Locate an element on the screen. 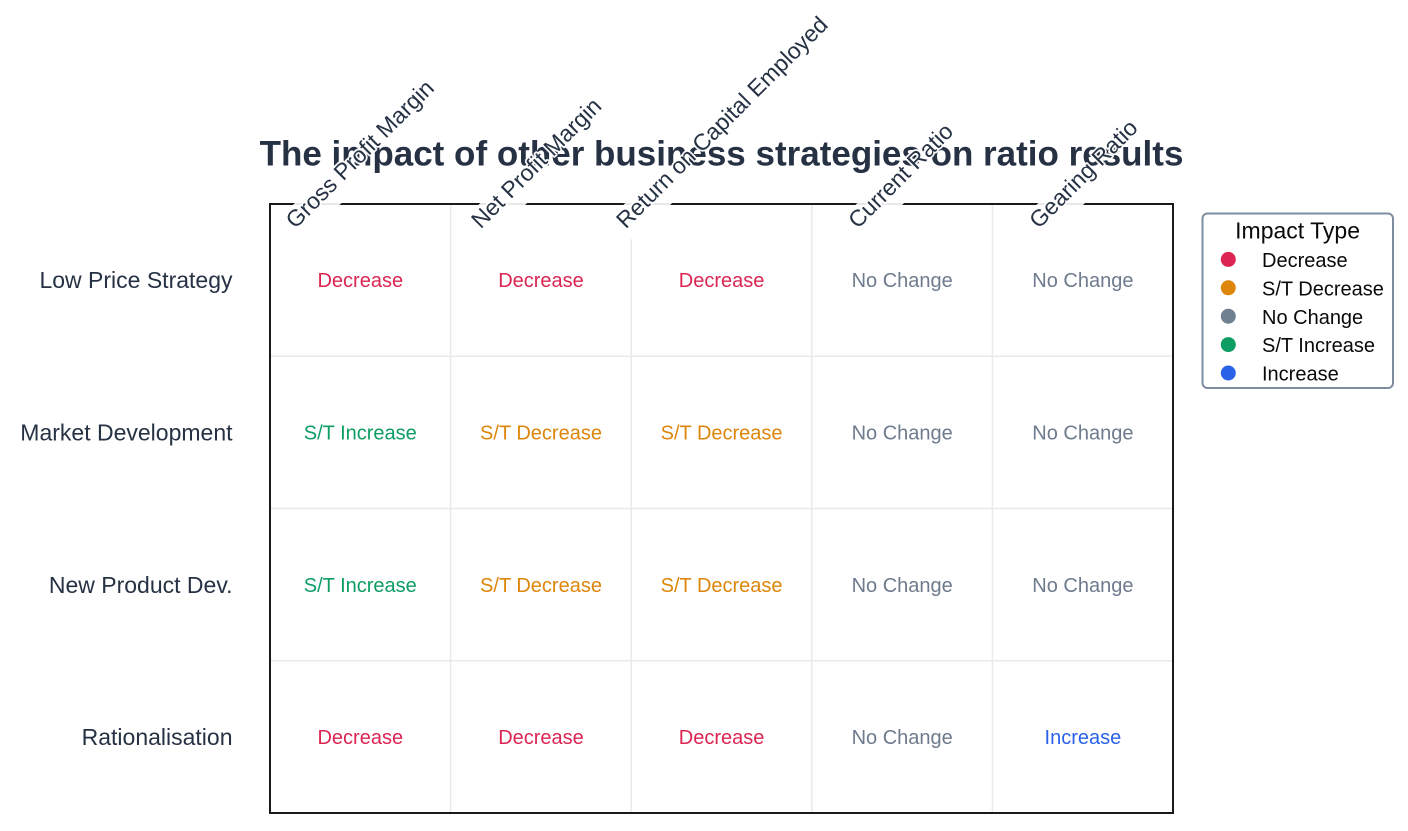 This screenshot has width=1408, height=831. svg-text: Low Price Strategy is located at coordinates (136, 280).